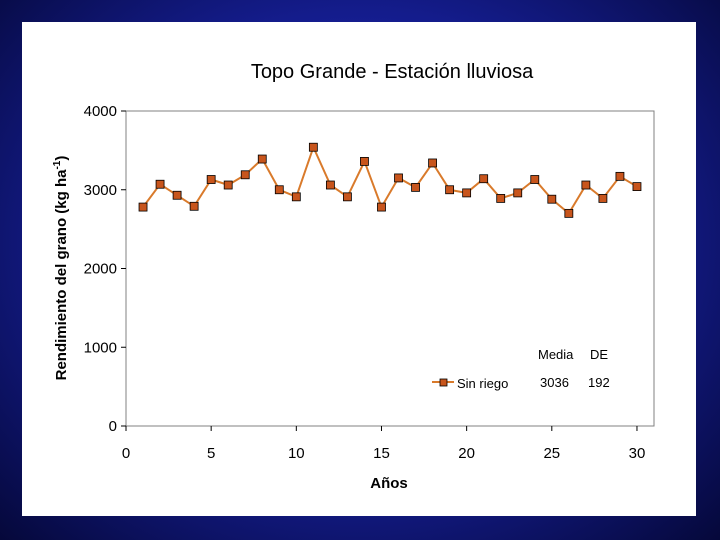  I want to click on legend: Sin riego, so click(470, 383).